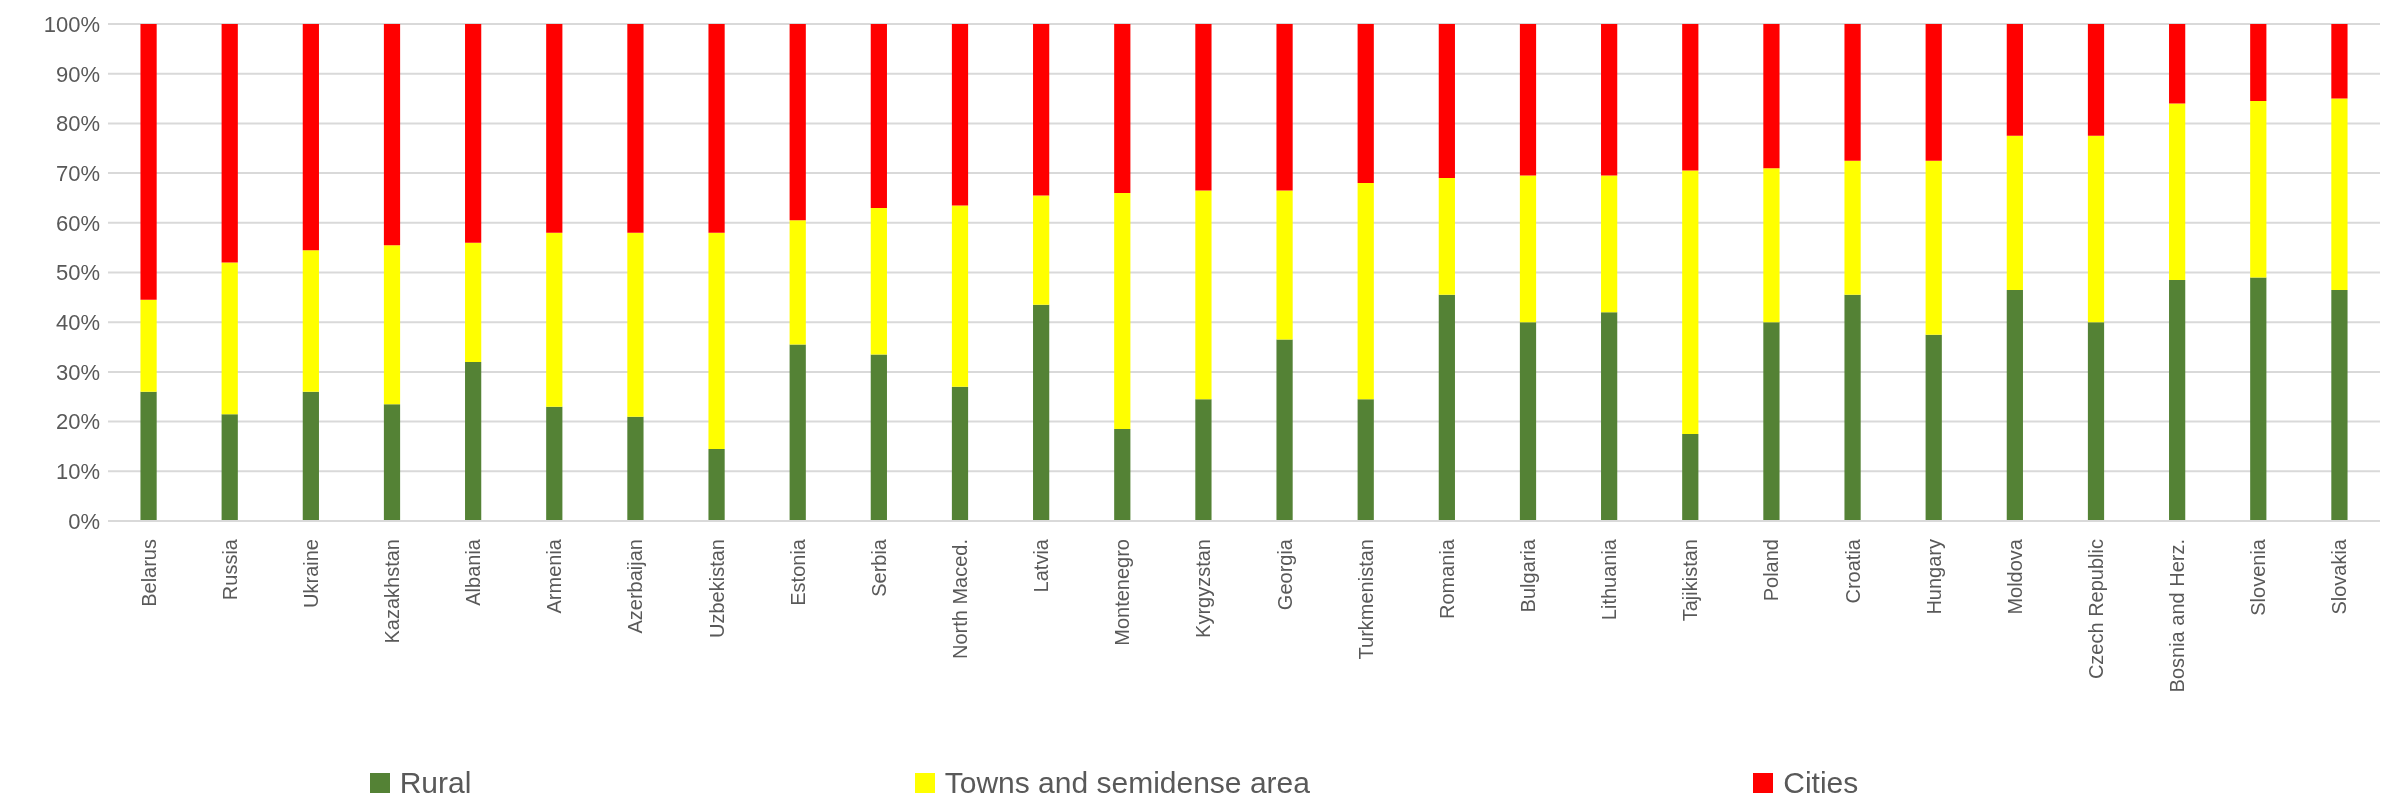  Describe the element at coordinates (435, 783) in the screenshot. I see `legend-label: Rural` at that location.